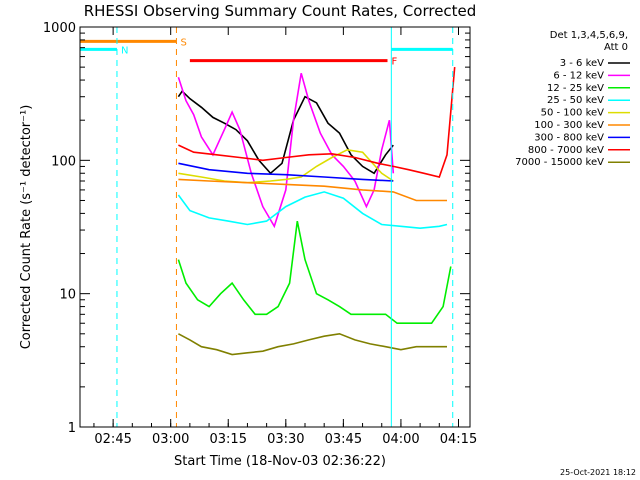 The image size is (640, 480). Describe the element at coordinates (575, 100) in the screenshot. I see `legend-label-3: 25 - 50 keV` at that location.